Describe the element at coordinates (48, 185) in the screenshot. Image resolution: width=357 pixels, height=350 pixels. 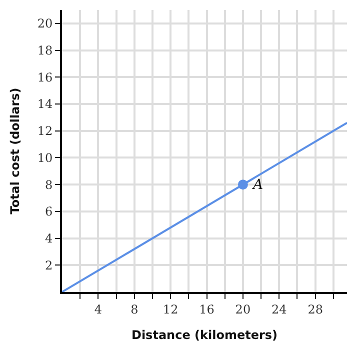
I see `y-tick-label: 8` at that location.